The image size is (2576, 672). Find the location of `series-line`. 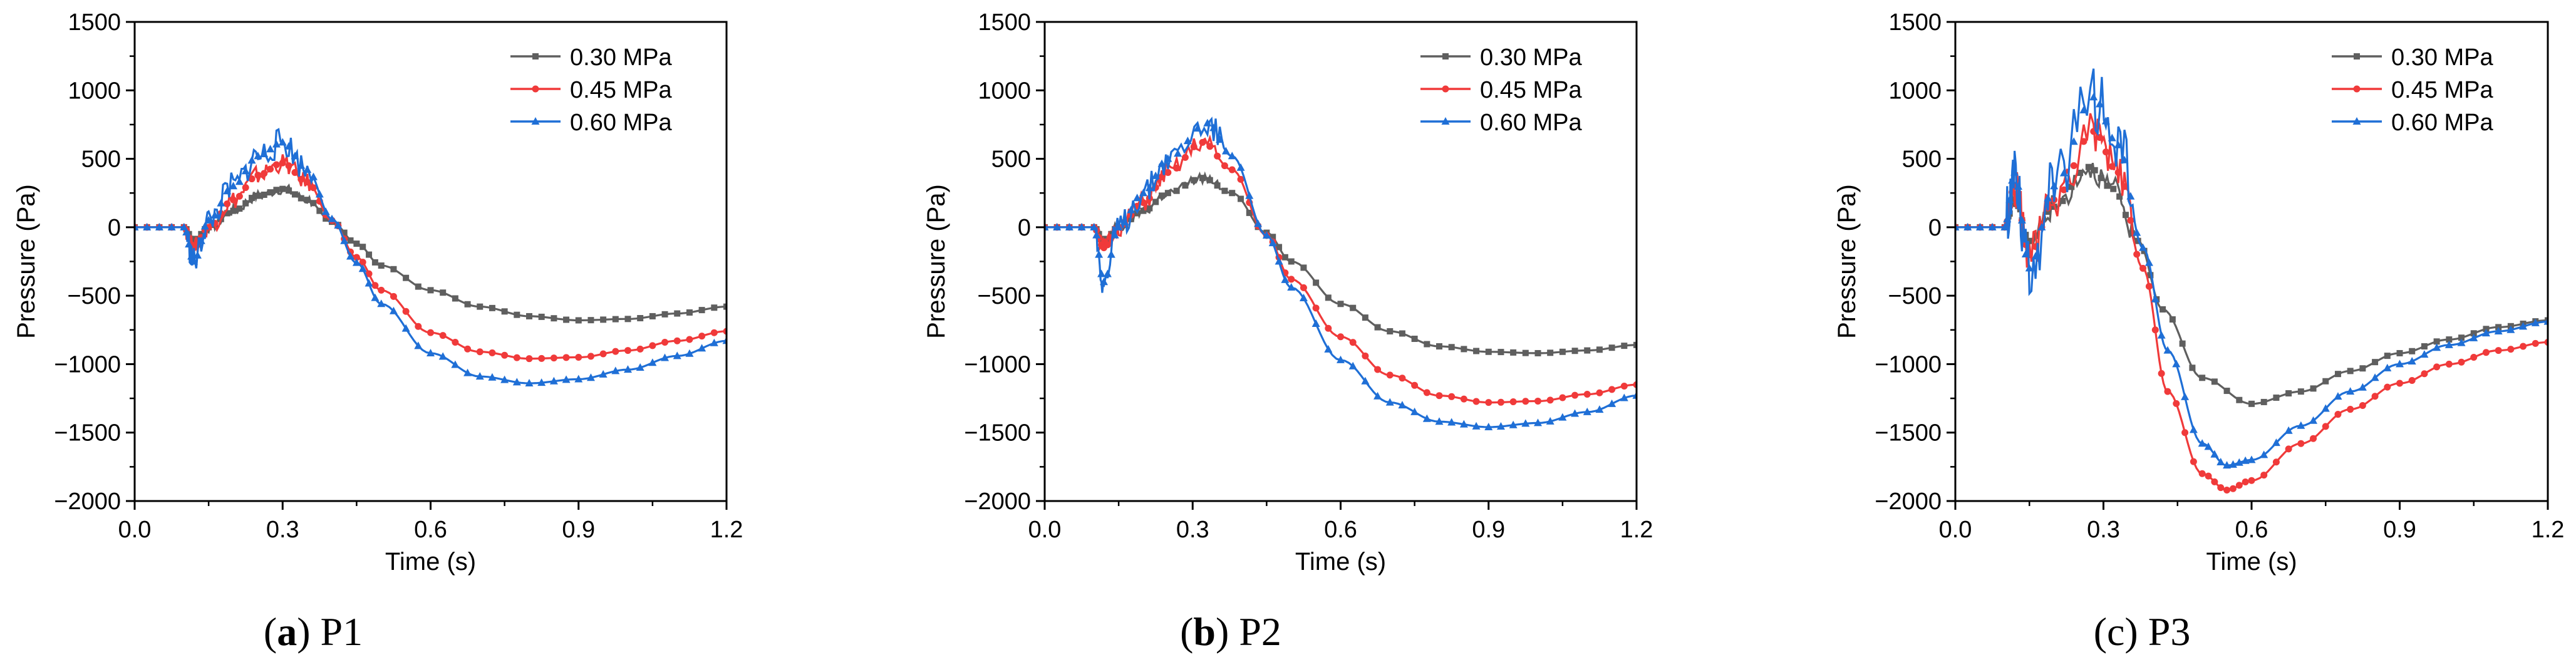

series-line is located at coordinates (2251, 302).